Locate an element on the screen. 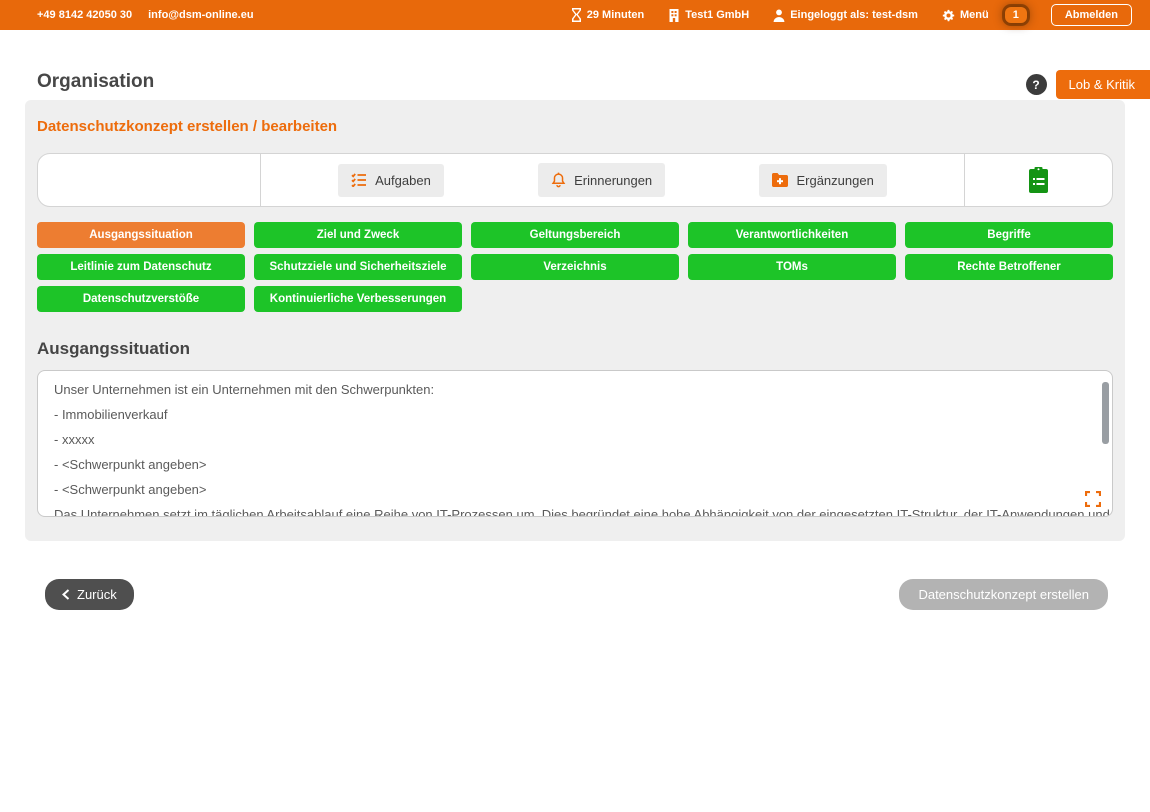 The width and height of the screenshot is (1150, 812). company: Test1 GmbH is located at coordinates (709, 15).